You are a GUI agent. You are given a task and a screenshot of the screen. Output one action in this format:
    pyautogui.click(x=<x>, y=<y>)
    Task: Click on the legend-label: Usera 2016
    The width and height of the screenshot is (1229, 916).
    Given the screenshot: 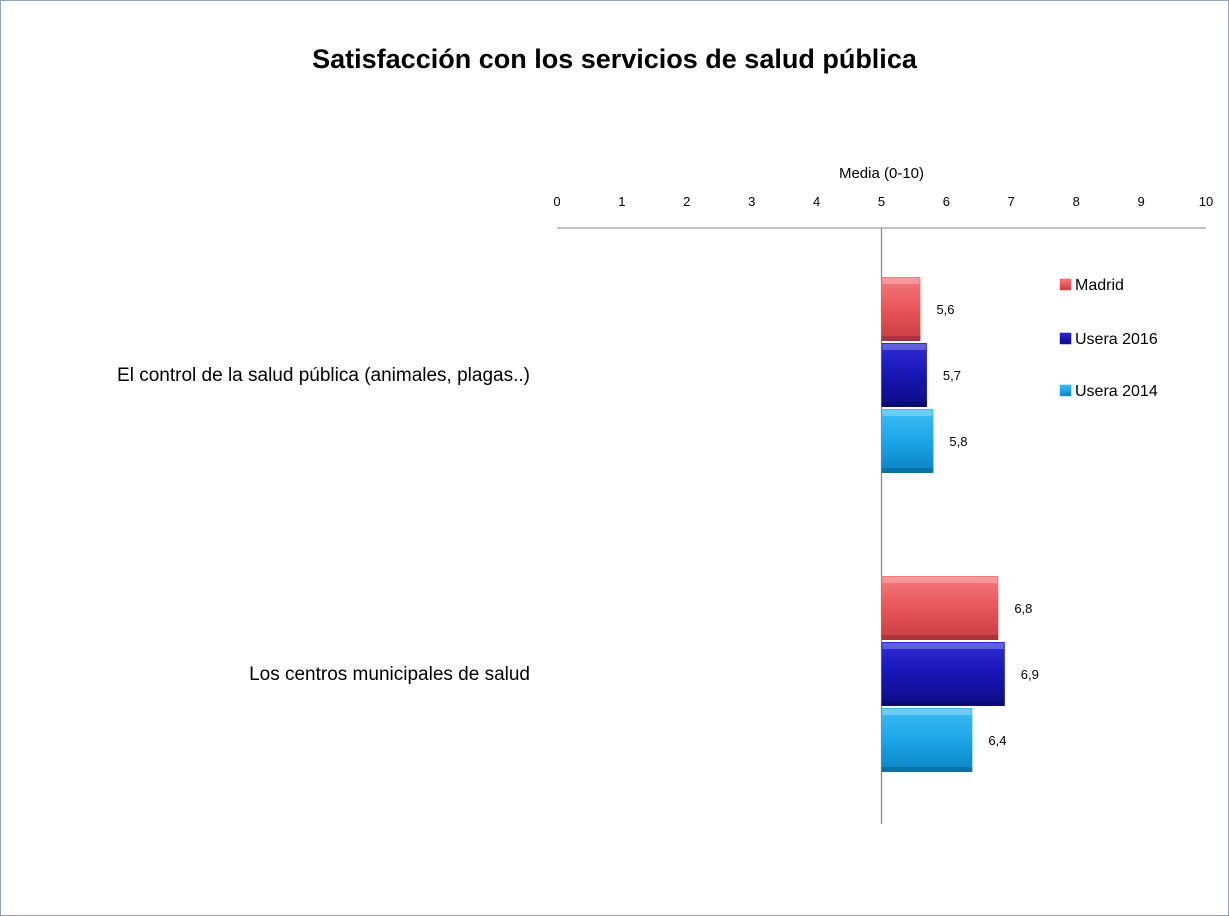 What is the action you would take?
    pyautogui.click(x=1116, y=339)
    